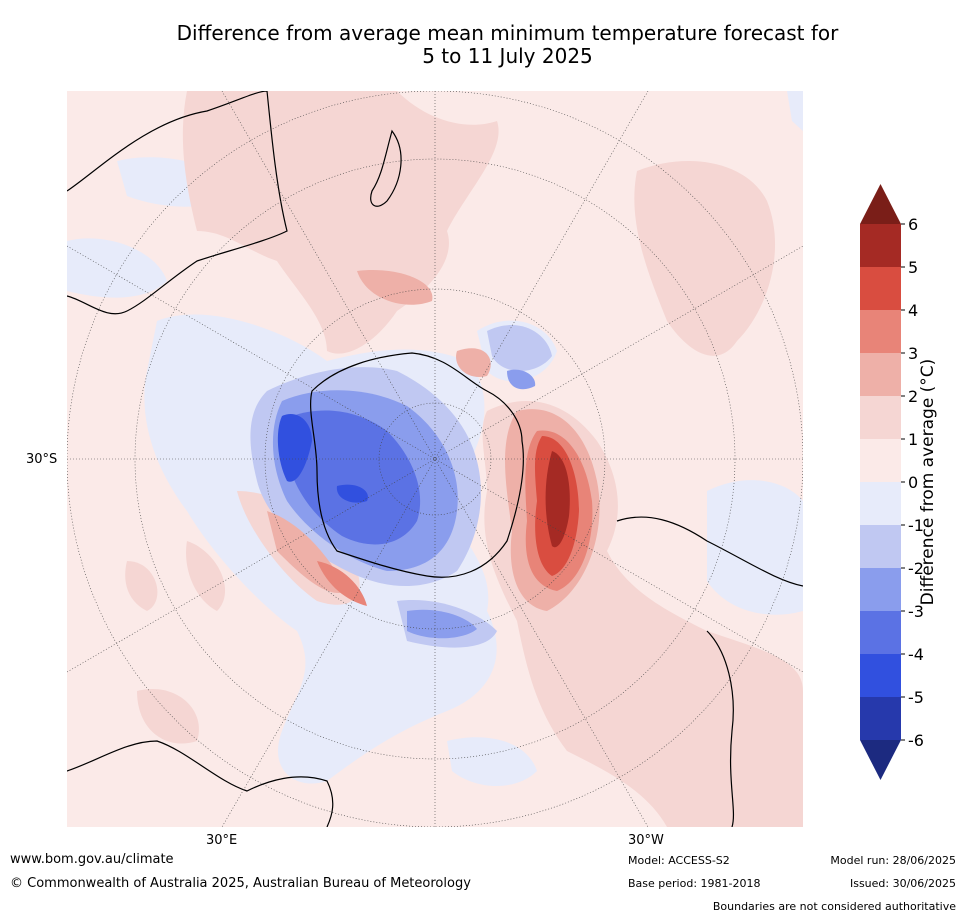  What do you see at coordinates (417, 465) in the screenshot?
I see `antarctica-coast` at bounding box center [417, 465].